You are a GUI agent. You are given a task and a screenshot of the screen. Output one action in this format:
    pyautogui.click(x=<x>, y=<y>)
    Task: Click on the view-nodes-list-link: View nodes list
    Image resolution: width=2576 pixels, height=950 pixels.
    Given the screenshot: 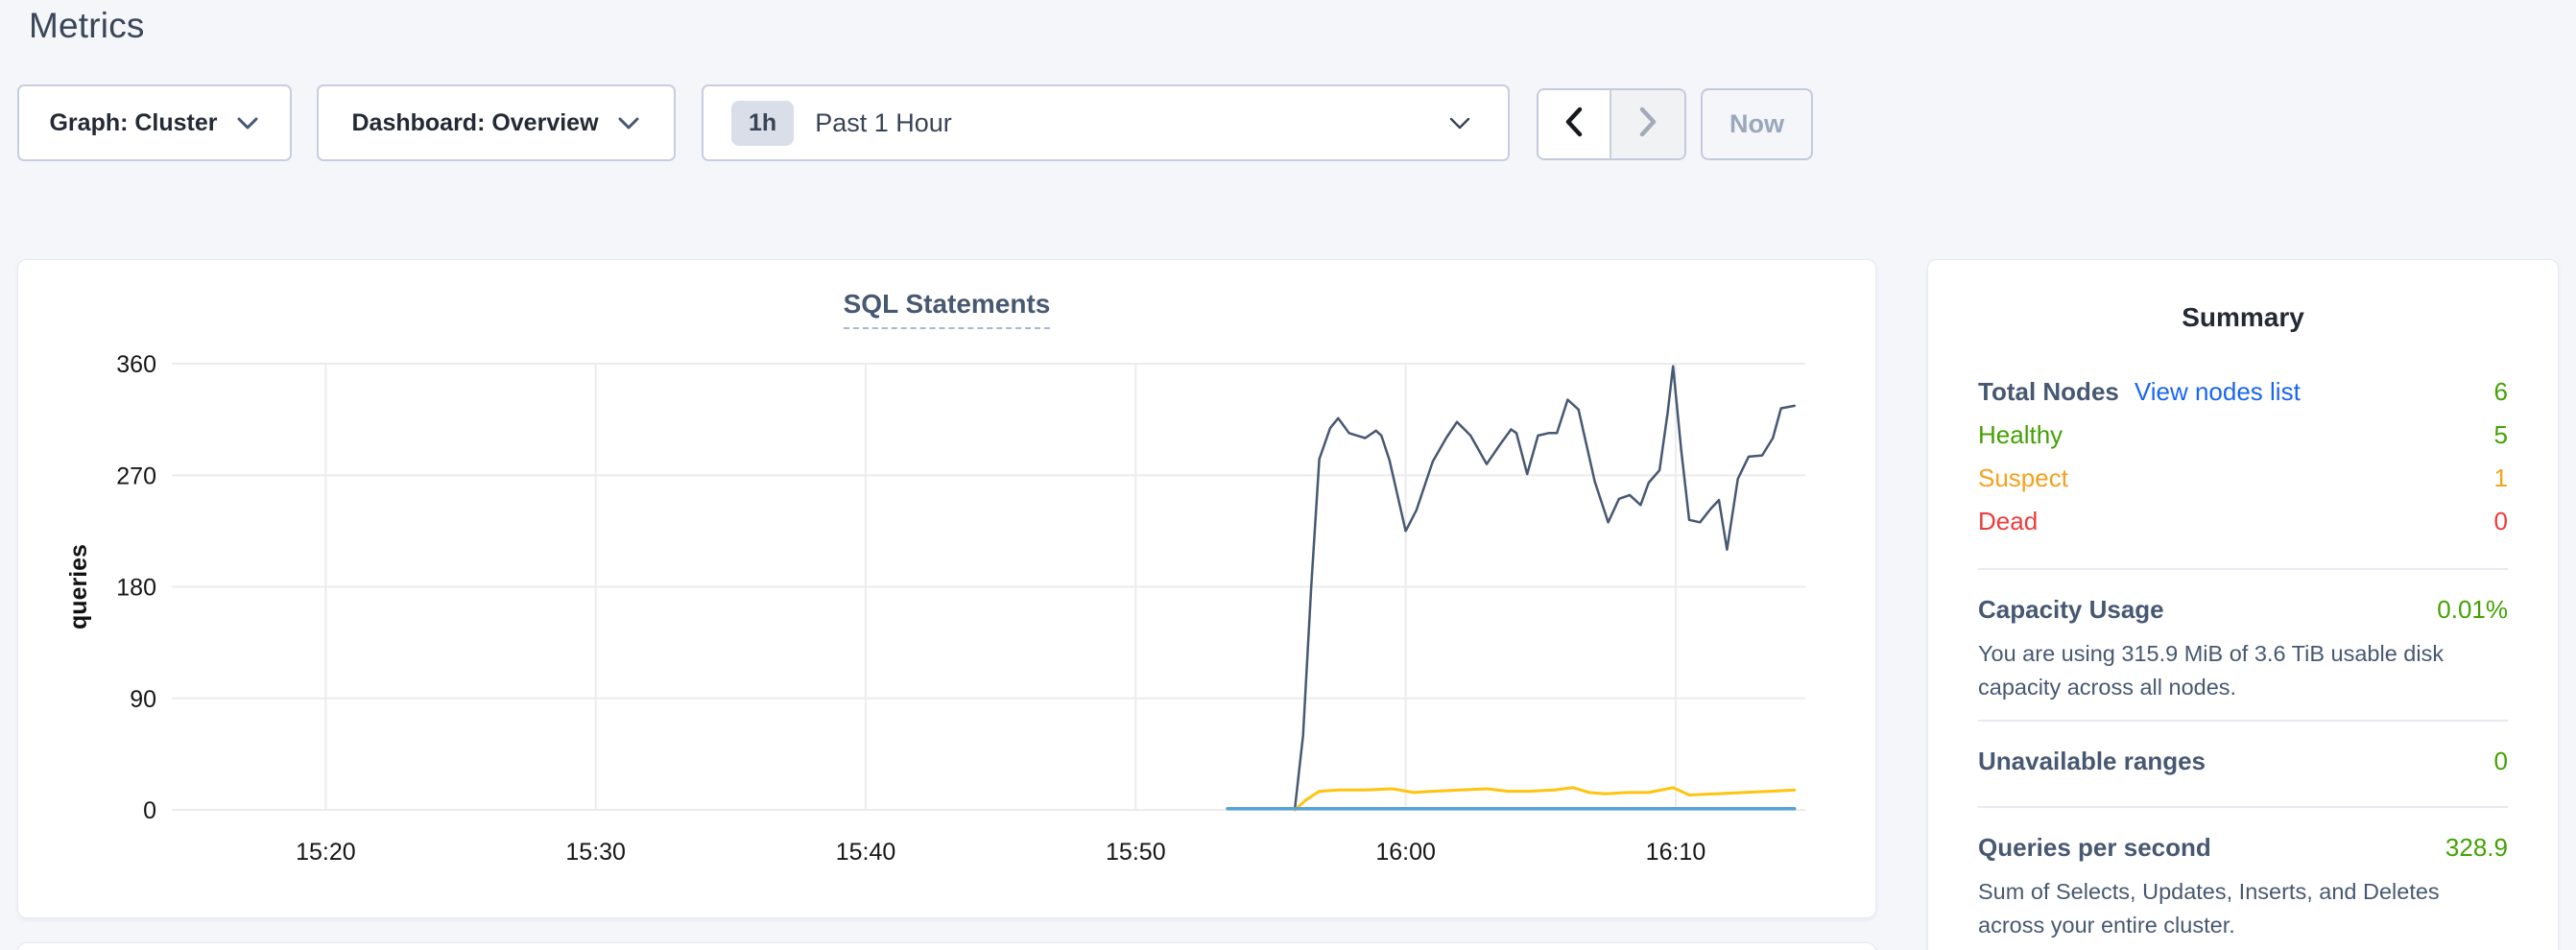 What is the action you would take?
    pyautogui.click(x=2217, y=391)
    